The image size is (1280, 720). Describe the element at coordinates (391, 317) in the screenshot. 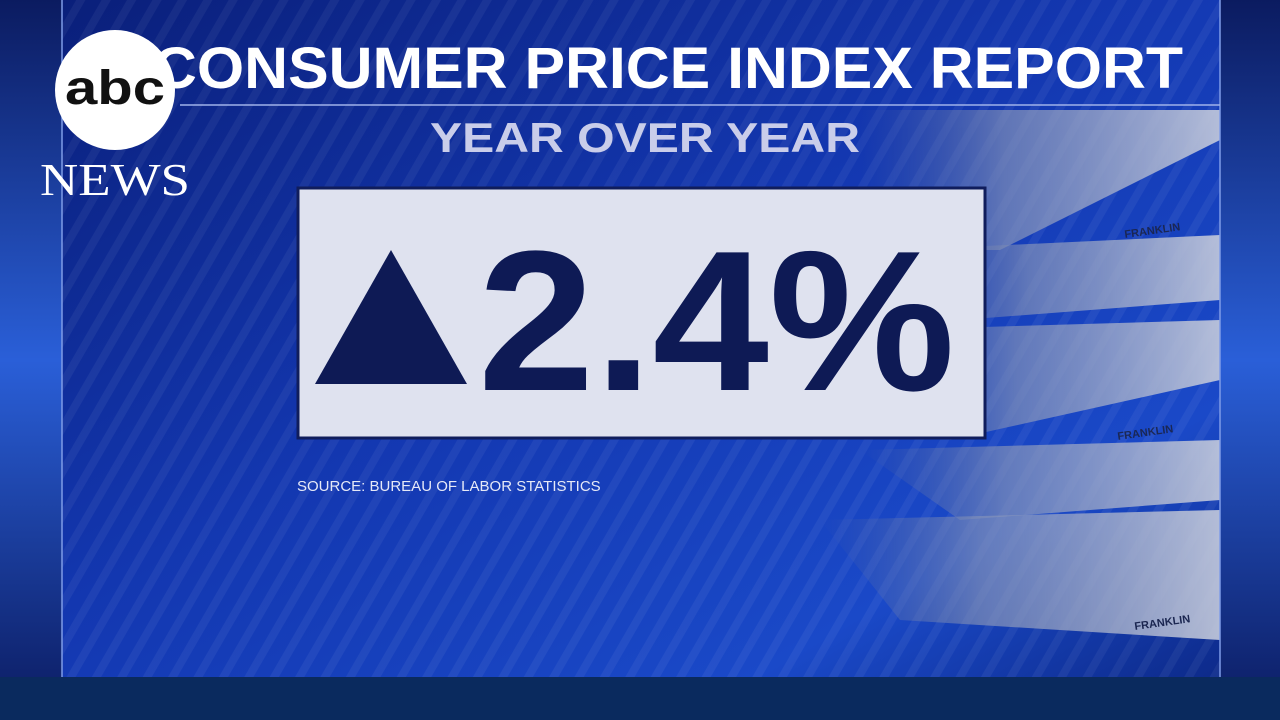

I see `increase-arrow` at that location.